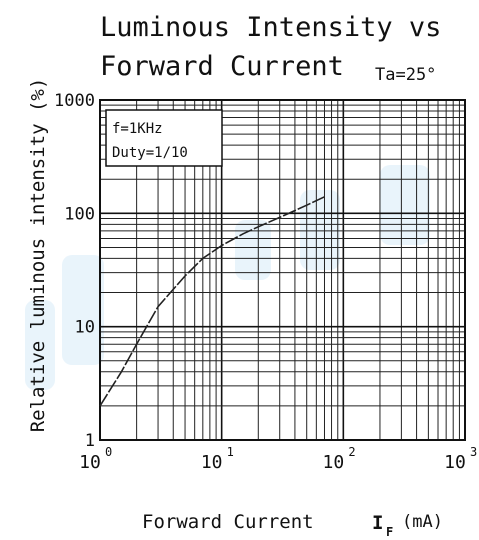 The width and height of the screenshot is (479, 540). Describe the element at coordinates (389, 532) in the screenshot. I see `x-axis-unit-subscript: F` at that location.